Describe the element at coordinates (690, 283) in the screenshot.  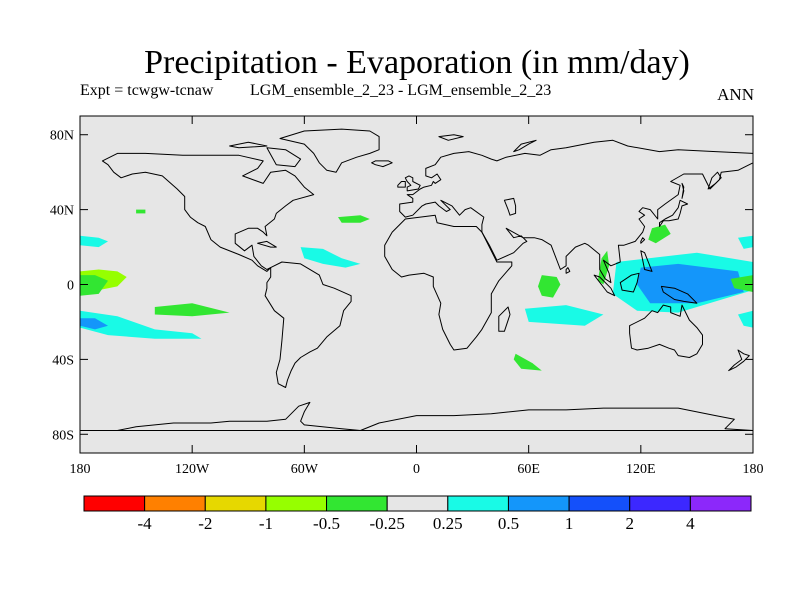
I see `anomaly-warm-pool-blue` at that location.